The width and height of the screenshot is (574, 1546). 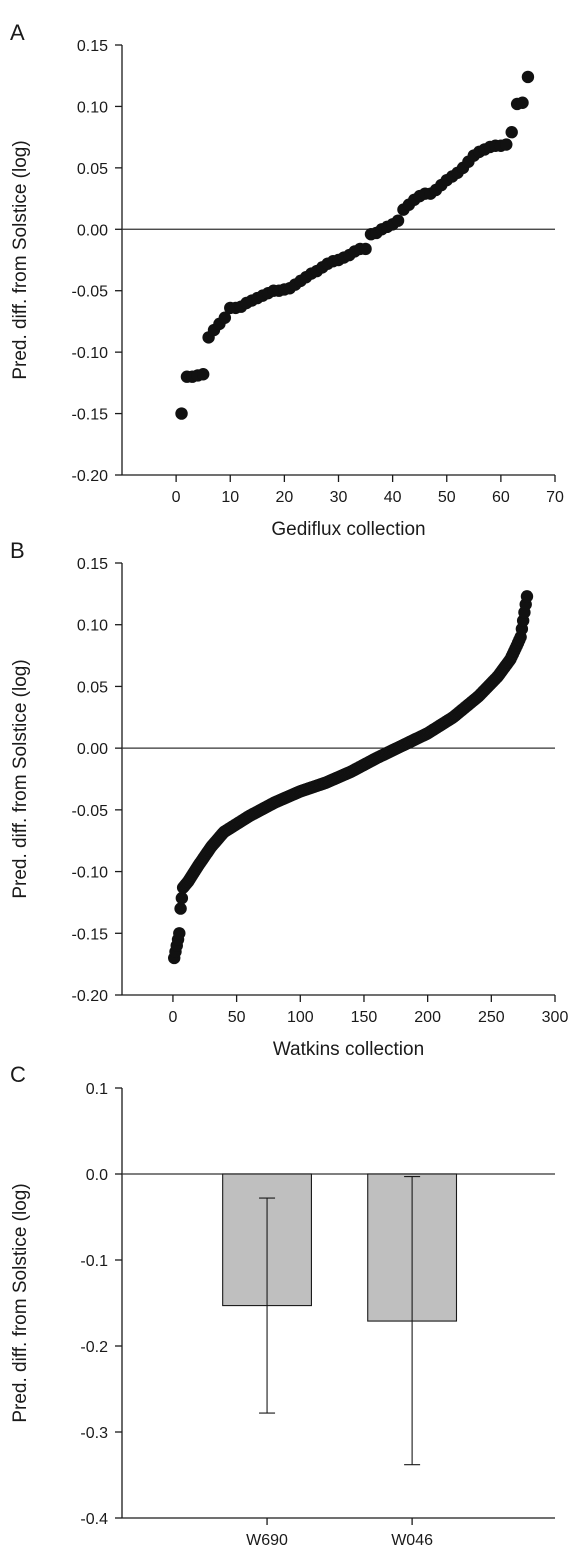 What do you see at coordinates (348, 529) in the screenshot?
I see `x-axis-title: Gediflux collection` at bounding box center [348, 529].